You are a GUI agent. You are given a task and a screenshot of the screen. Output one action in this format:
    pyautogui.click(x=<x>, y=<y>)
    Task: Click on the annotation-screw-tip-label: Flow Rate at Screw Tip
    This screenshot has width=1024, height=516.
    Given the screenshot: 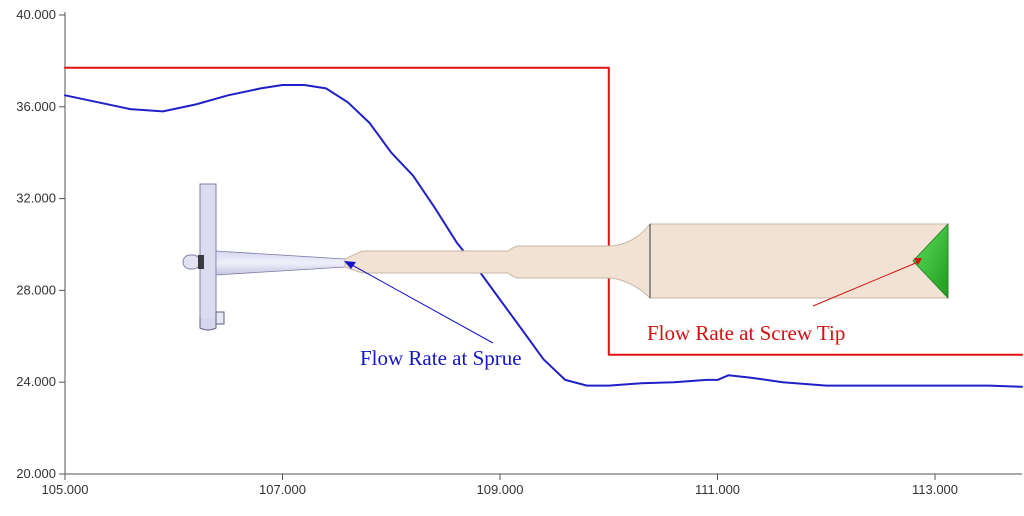 What is the action you would take?
    pyautogui.click(x=746, y=333)
    